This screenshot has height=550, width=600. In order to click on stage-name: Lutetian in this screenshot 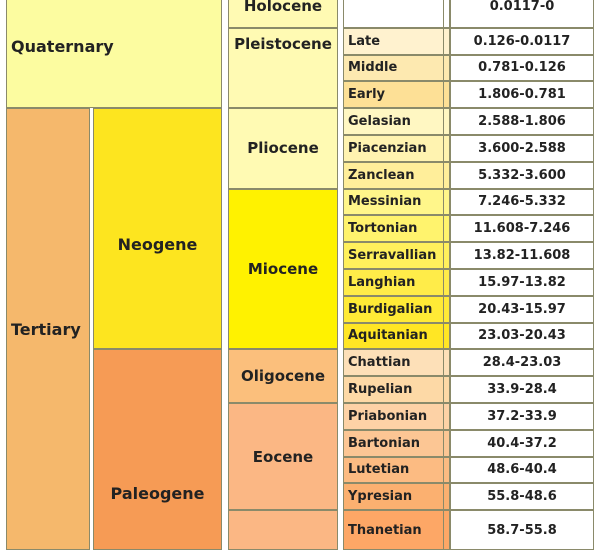, I will do `click(393, 470)`.